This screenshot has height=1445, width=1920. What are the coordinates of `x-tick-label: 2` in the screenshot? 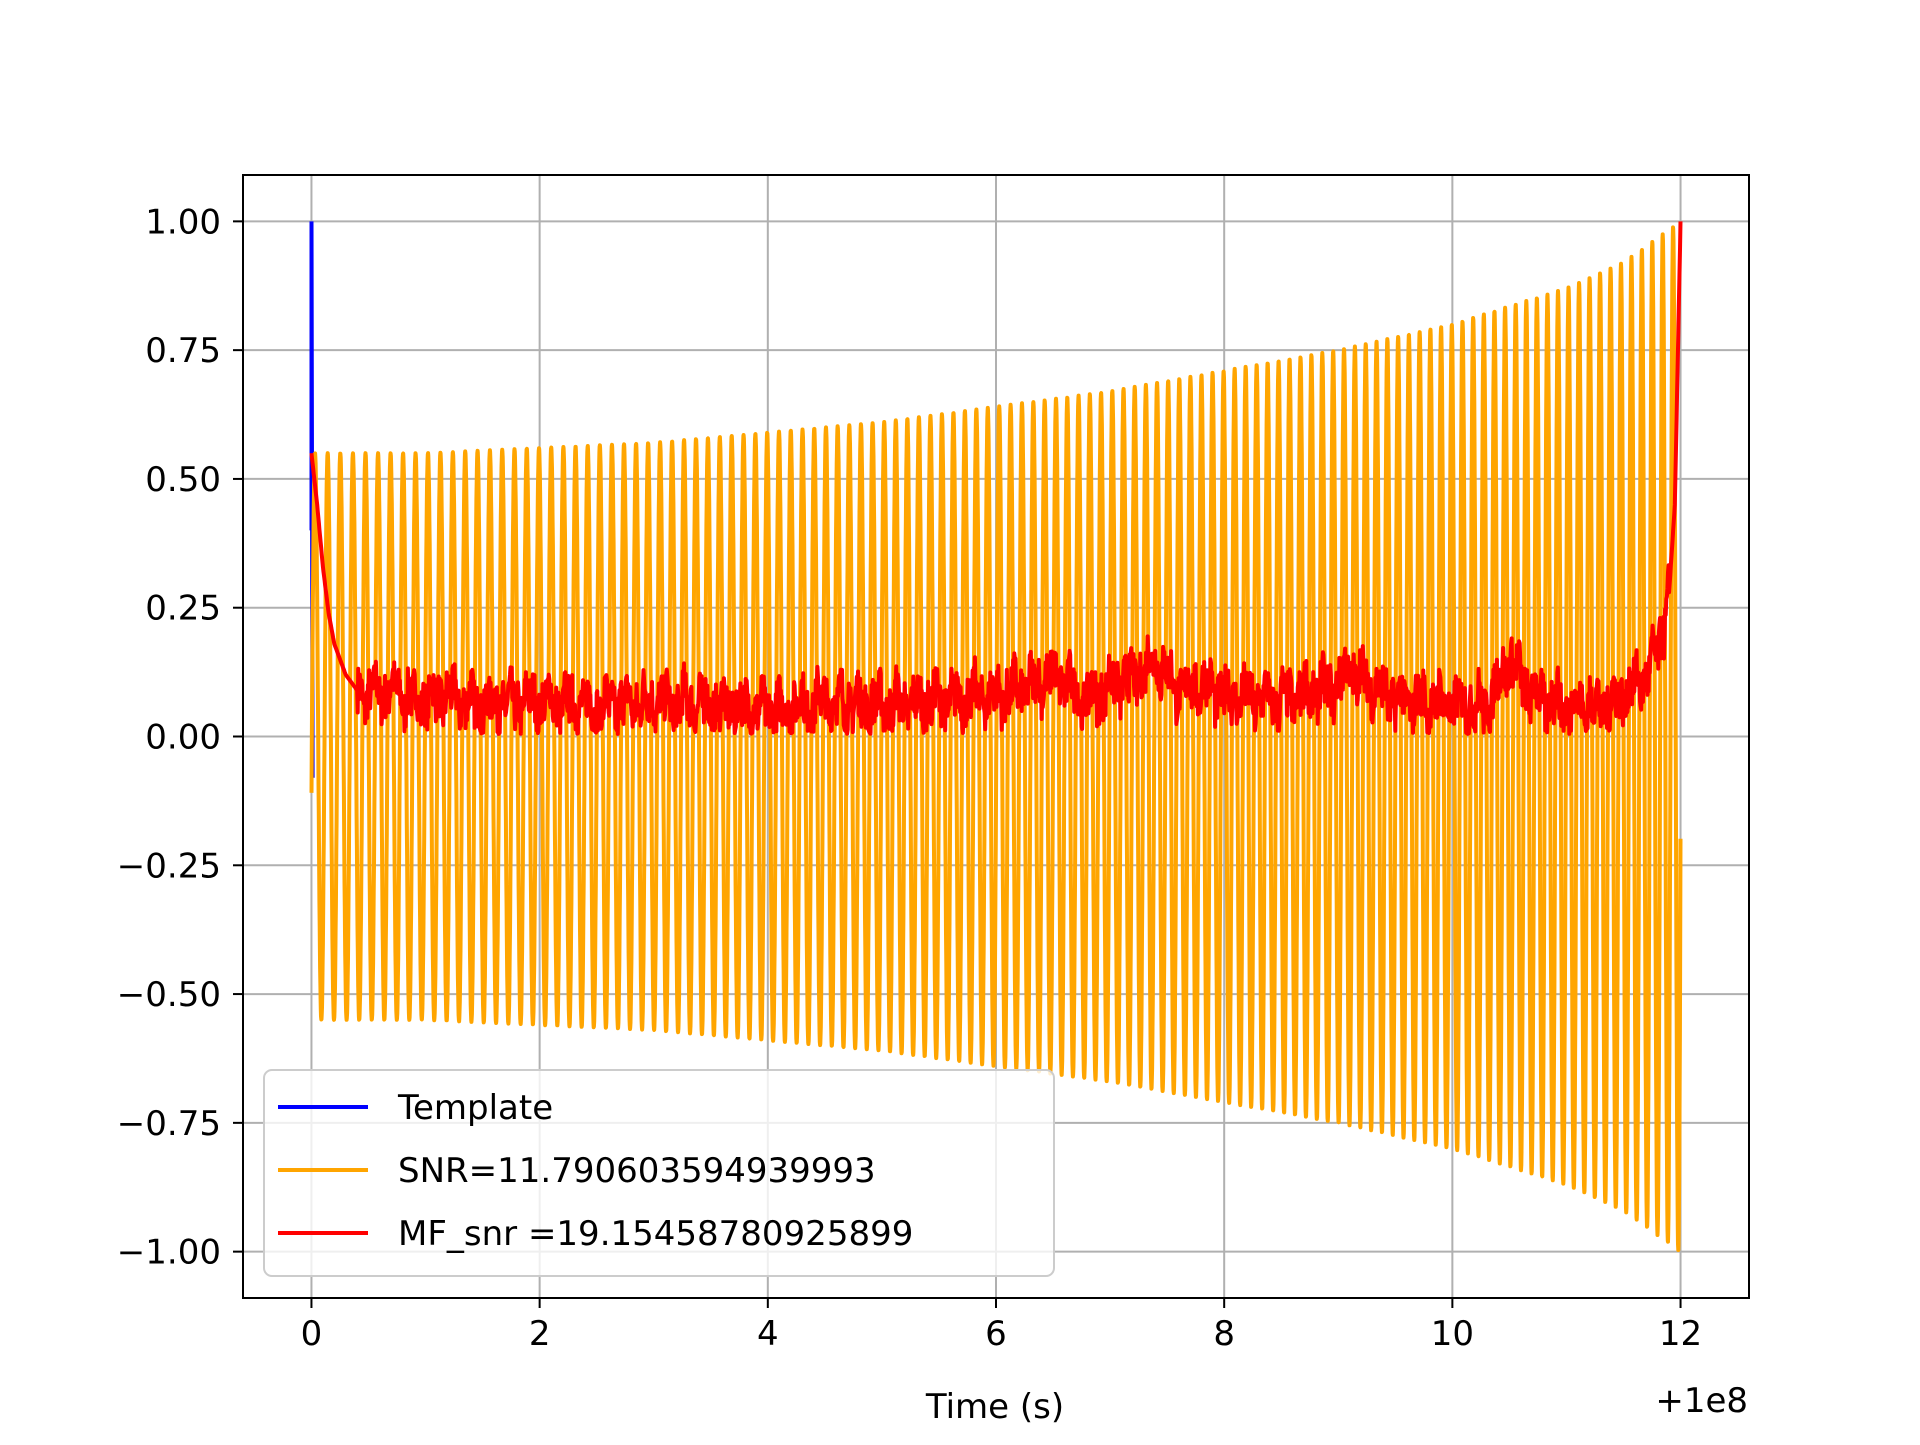 It's located at (540, 1334).